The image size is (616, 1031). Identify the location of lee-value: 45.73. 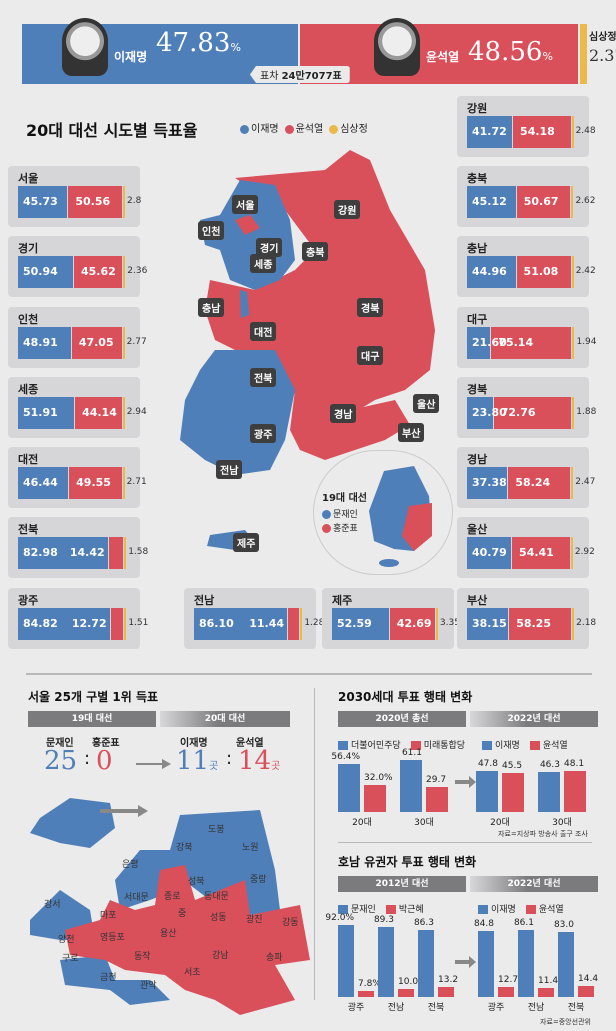
(40, 201).